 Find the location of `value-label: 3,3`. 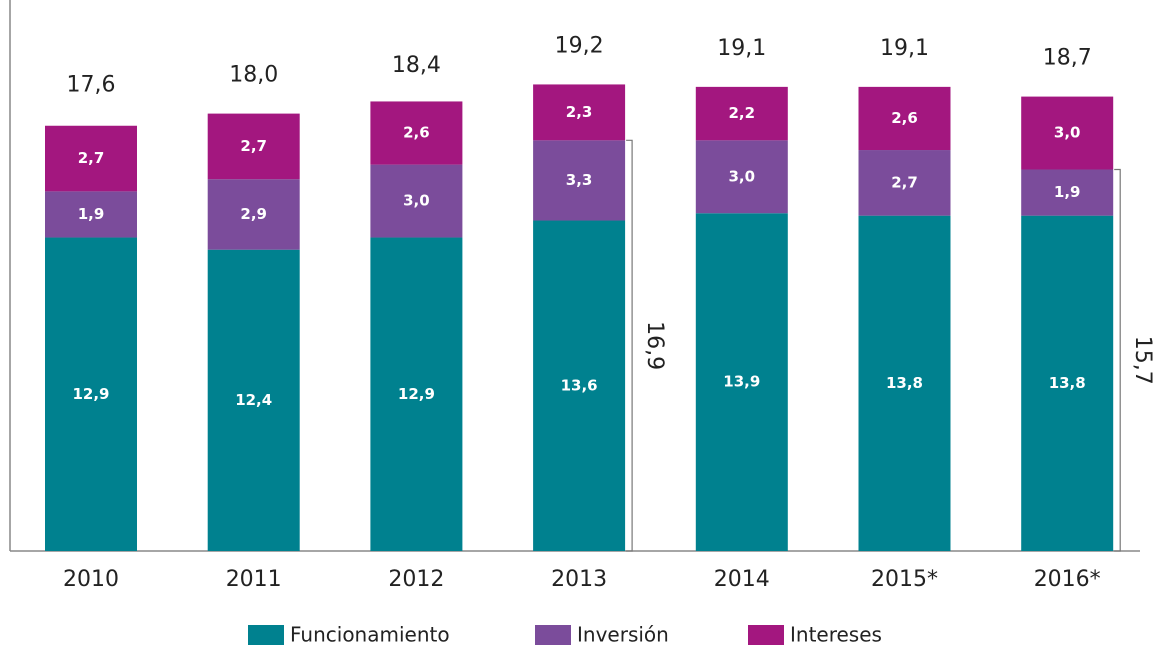

value-label: 3,3 is located at coordinates (579, 180).